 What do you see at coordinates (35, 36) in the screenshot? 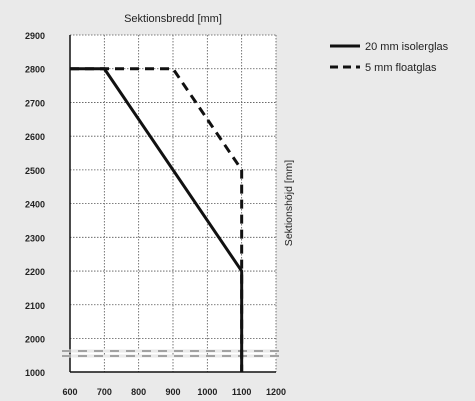
I see `y-tick-label: 2900` at bounding box center [35, 36].